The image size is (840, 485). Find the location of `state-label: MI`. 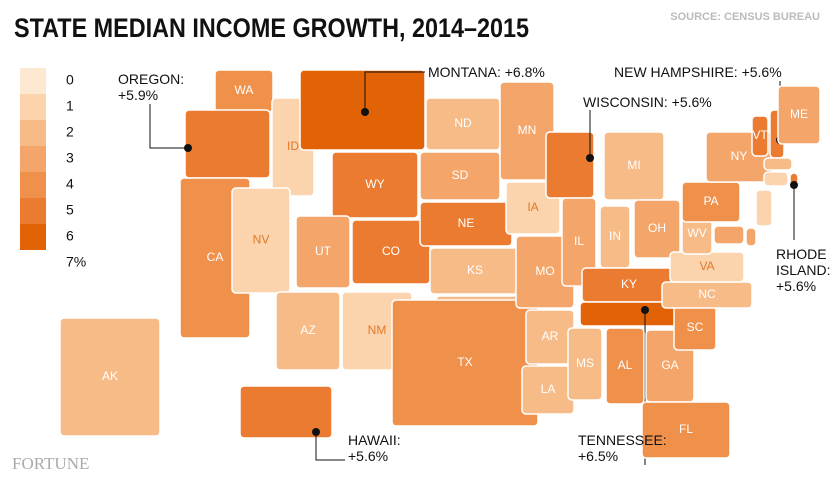

state-label: MI is located at coordinates (633, 165).